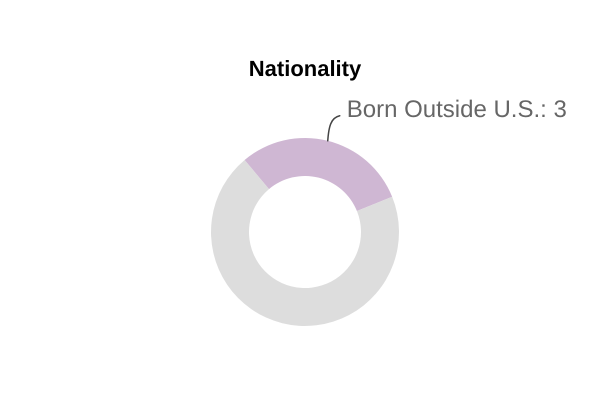 The image size is (610, 406). Describe the element at coordinates (456, 110) in the screenshot. I see `slice-label: Born Outside U.S.: 3` at that location.